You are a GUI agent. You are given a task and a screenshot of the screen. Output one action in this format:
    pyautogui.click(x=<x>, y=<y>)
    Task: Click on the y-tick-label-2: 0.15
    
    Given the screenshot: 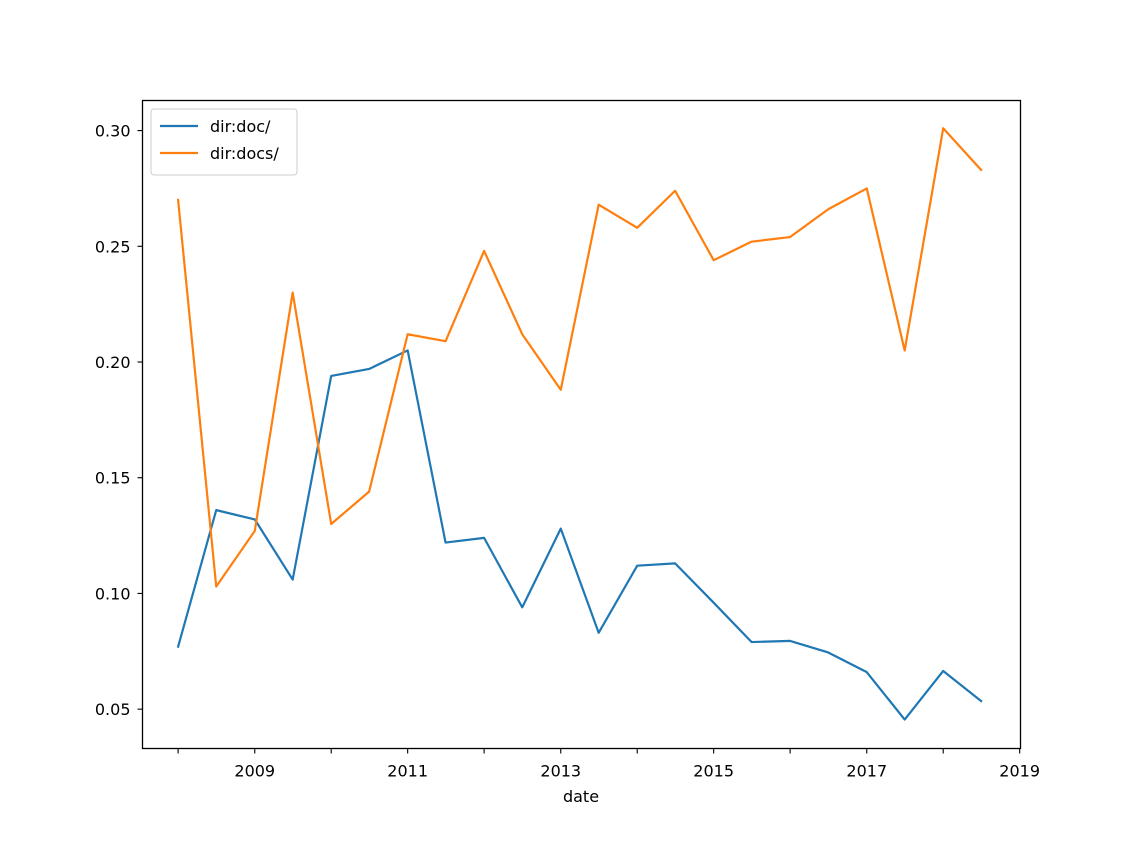 What is the action you would take?
    pyautogui.click(x=113, y=478)
    